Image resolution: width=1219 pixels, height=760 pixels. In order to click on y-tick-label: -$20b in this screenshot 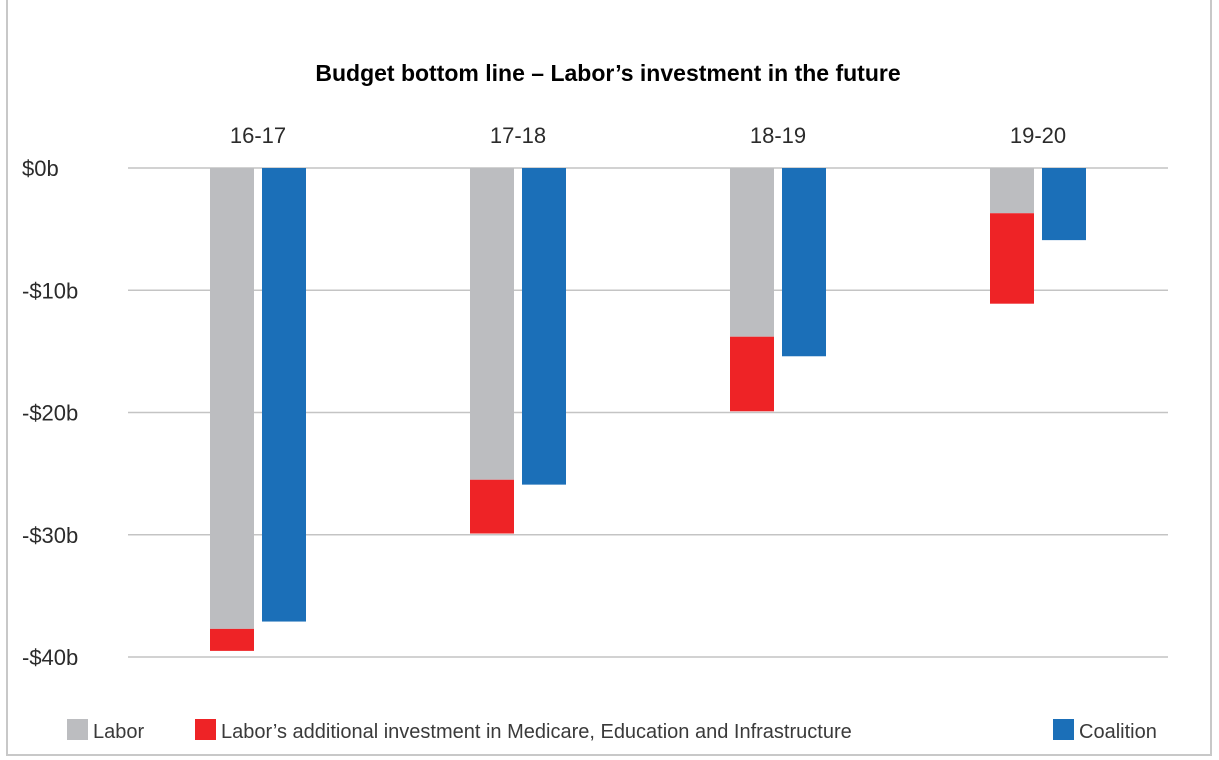, I will do `click(50, 413)`.